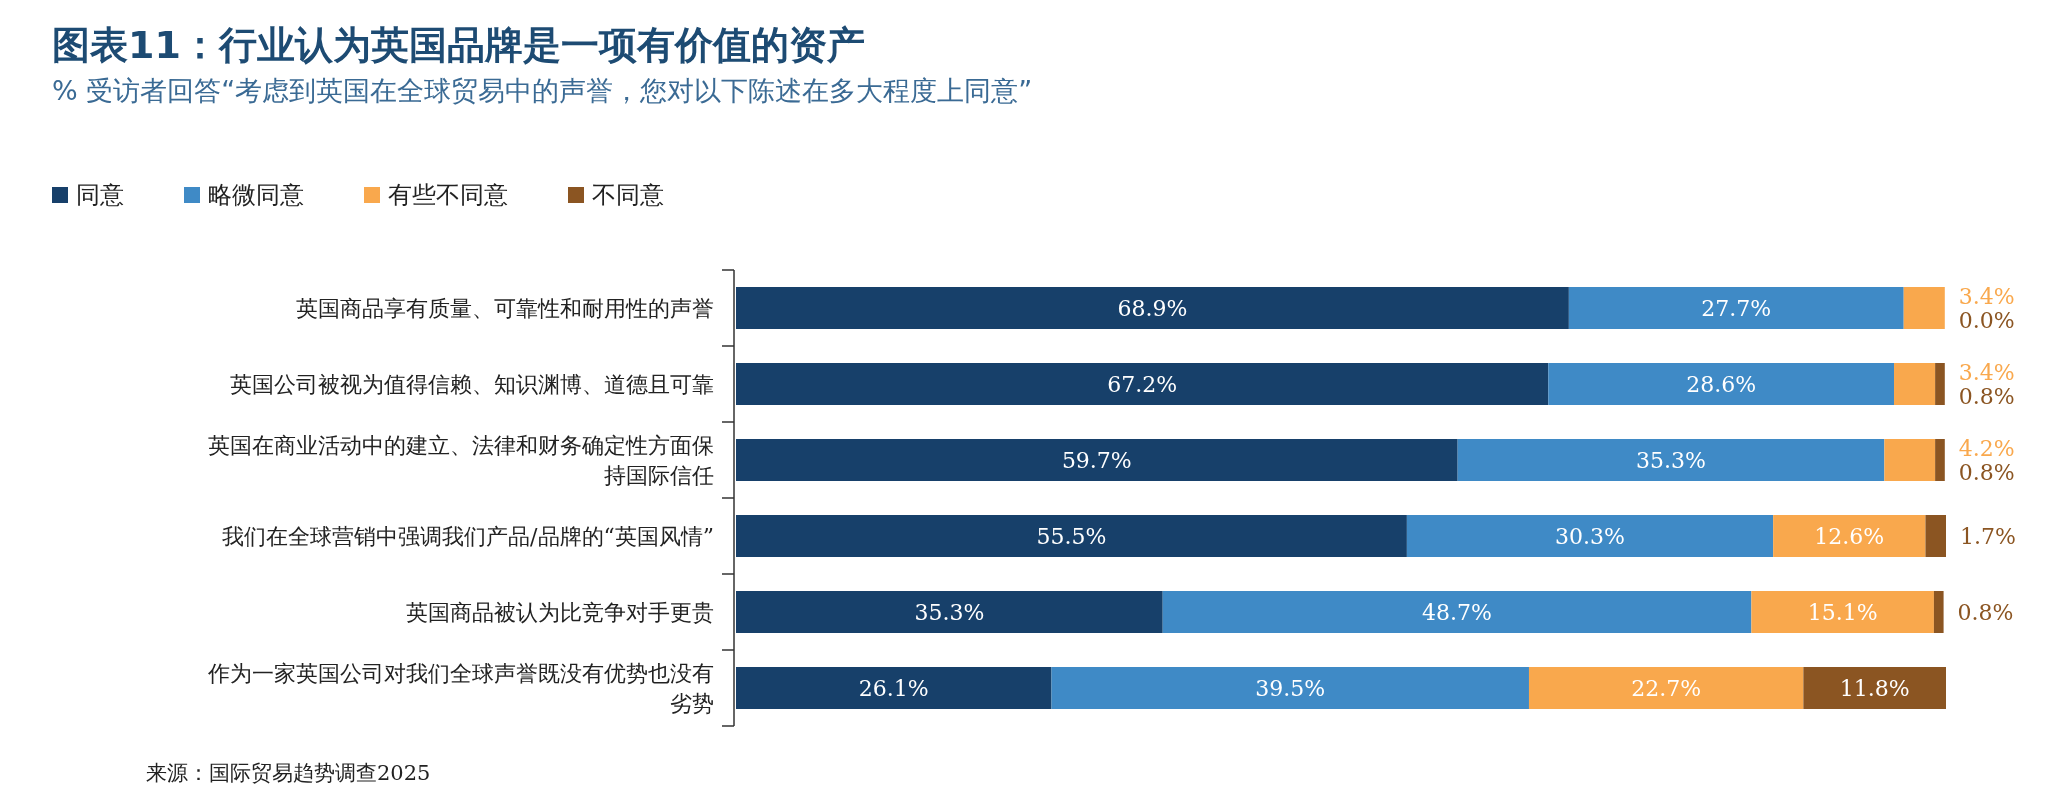  Describe the element at coordinates (1986, 320) in the screenshot. I see `data-label: 0.0%` at that location.